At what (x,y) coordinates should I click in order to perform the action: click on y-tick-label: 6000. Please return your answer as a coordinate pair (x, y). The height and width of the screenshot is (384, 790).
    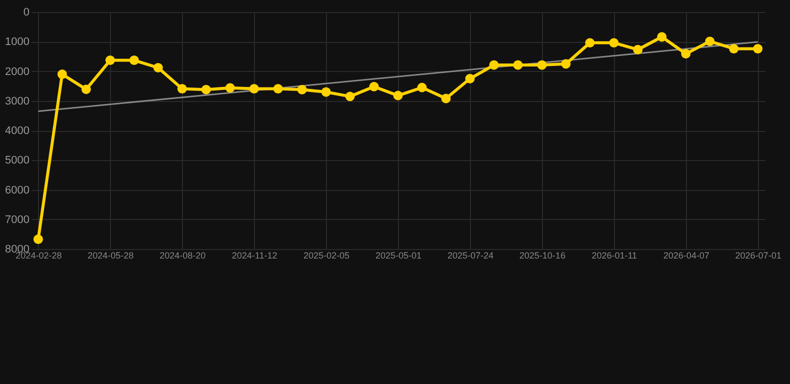
    Looking at the image, I should click on (17, 190).